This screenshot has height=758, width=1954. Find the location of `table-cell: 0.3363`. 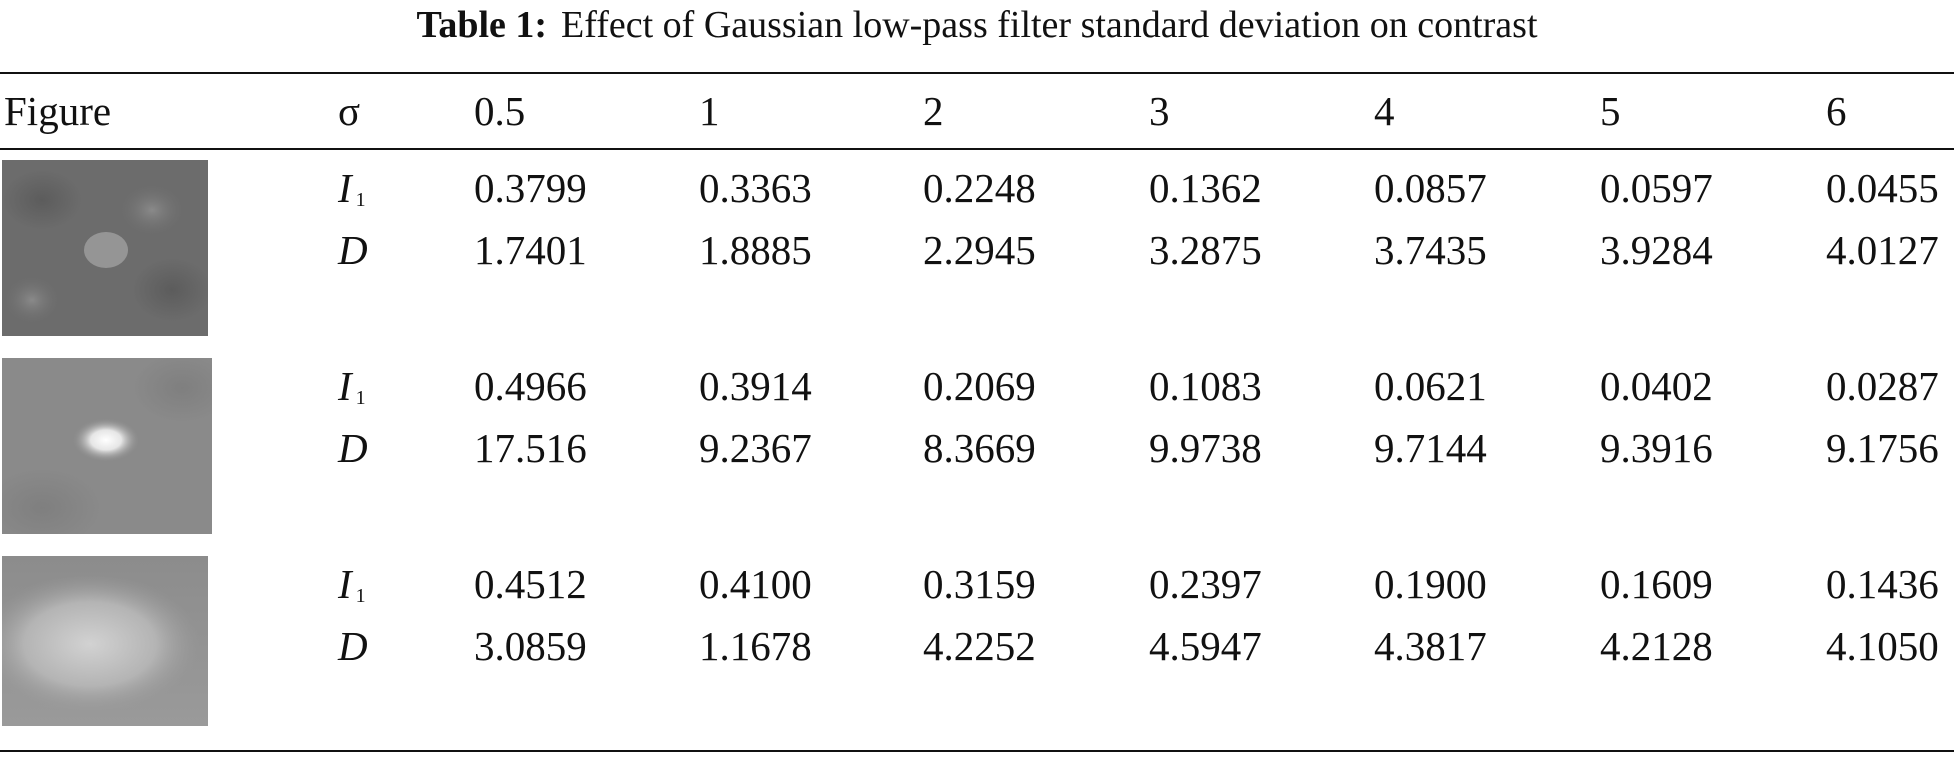

table-cell: 0.3363 is located at coordinates (755, 188).